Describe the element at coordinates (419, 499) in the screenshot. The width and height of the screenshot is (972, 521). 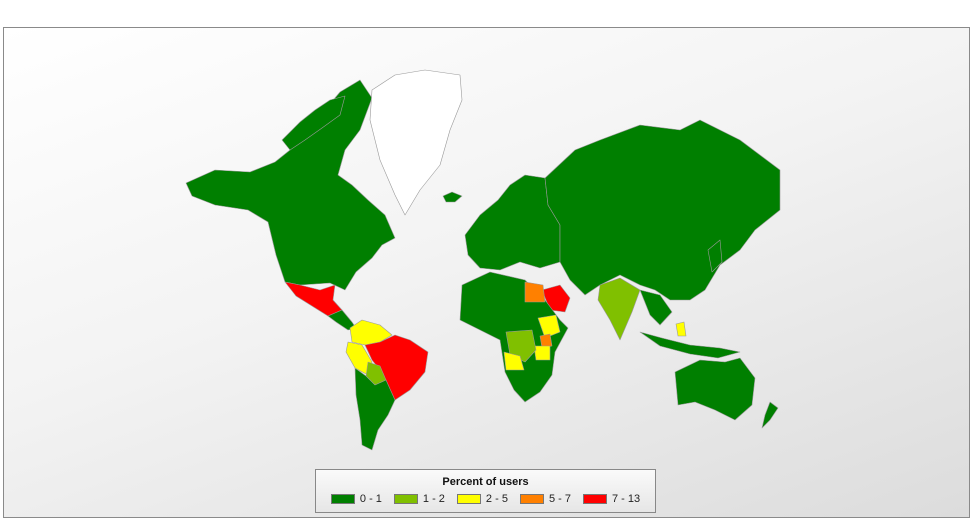
I see `legend-item: 1 - 2` at that location.